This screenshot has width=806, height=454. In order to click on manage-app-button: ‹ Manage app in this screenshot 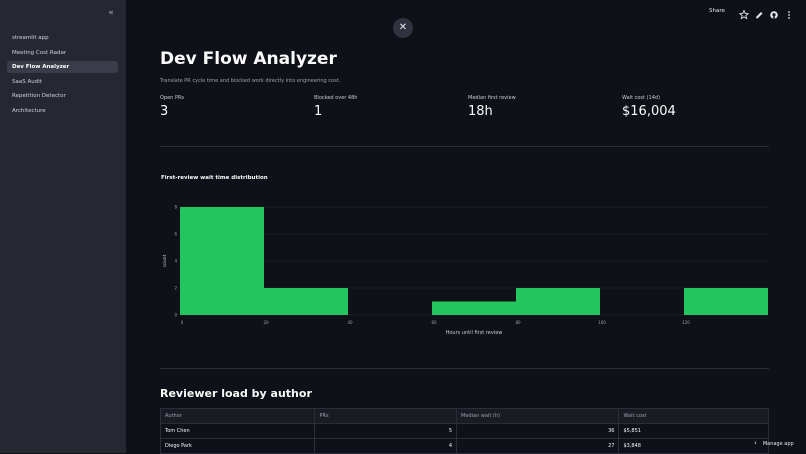, I will do `click(774, 443)`.